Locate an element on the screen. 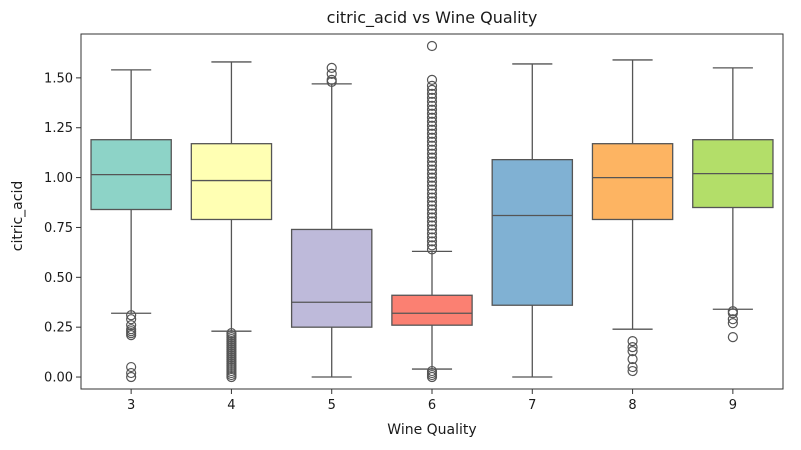 The image size is (801, 450). y-tick-label: 0.75 is located at coordinates (58, 228).